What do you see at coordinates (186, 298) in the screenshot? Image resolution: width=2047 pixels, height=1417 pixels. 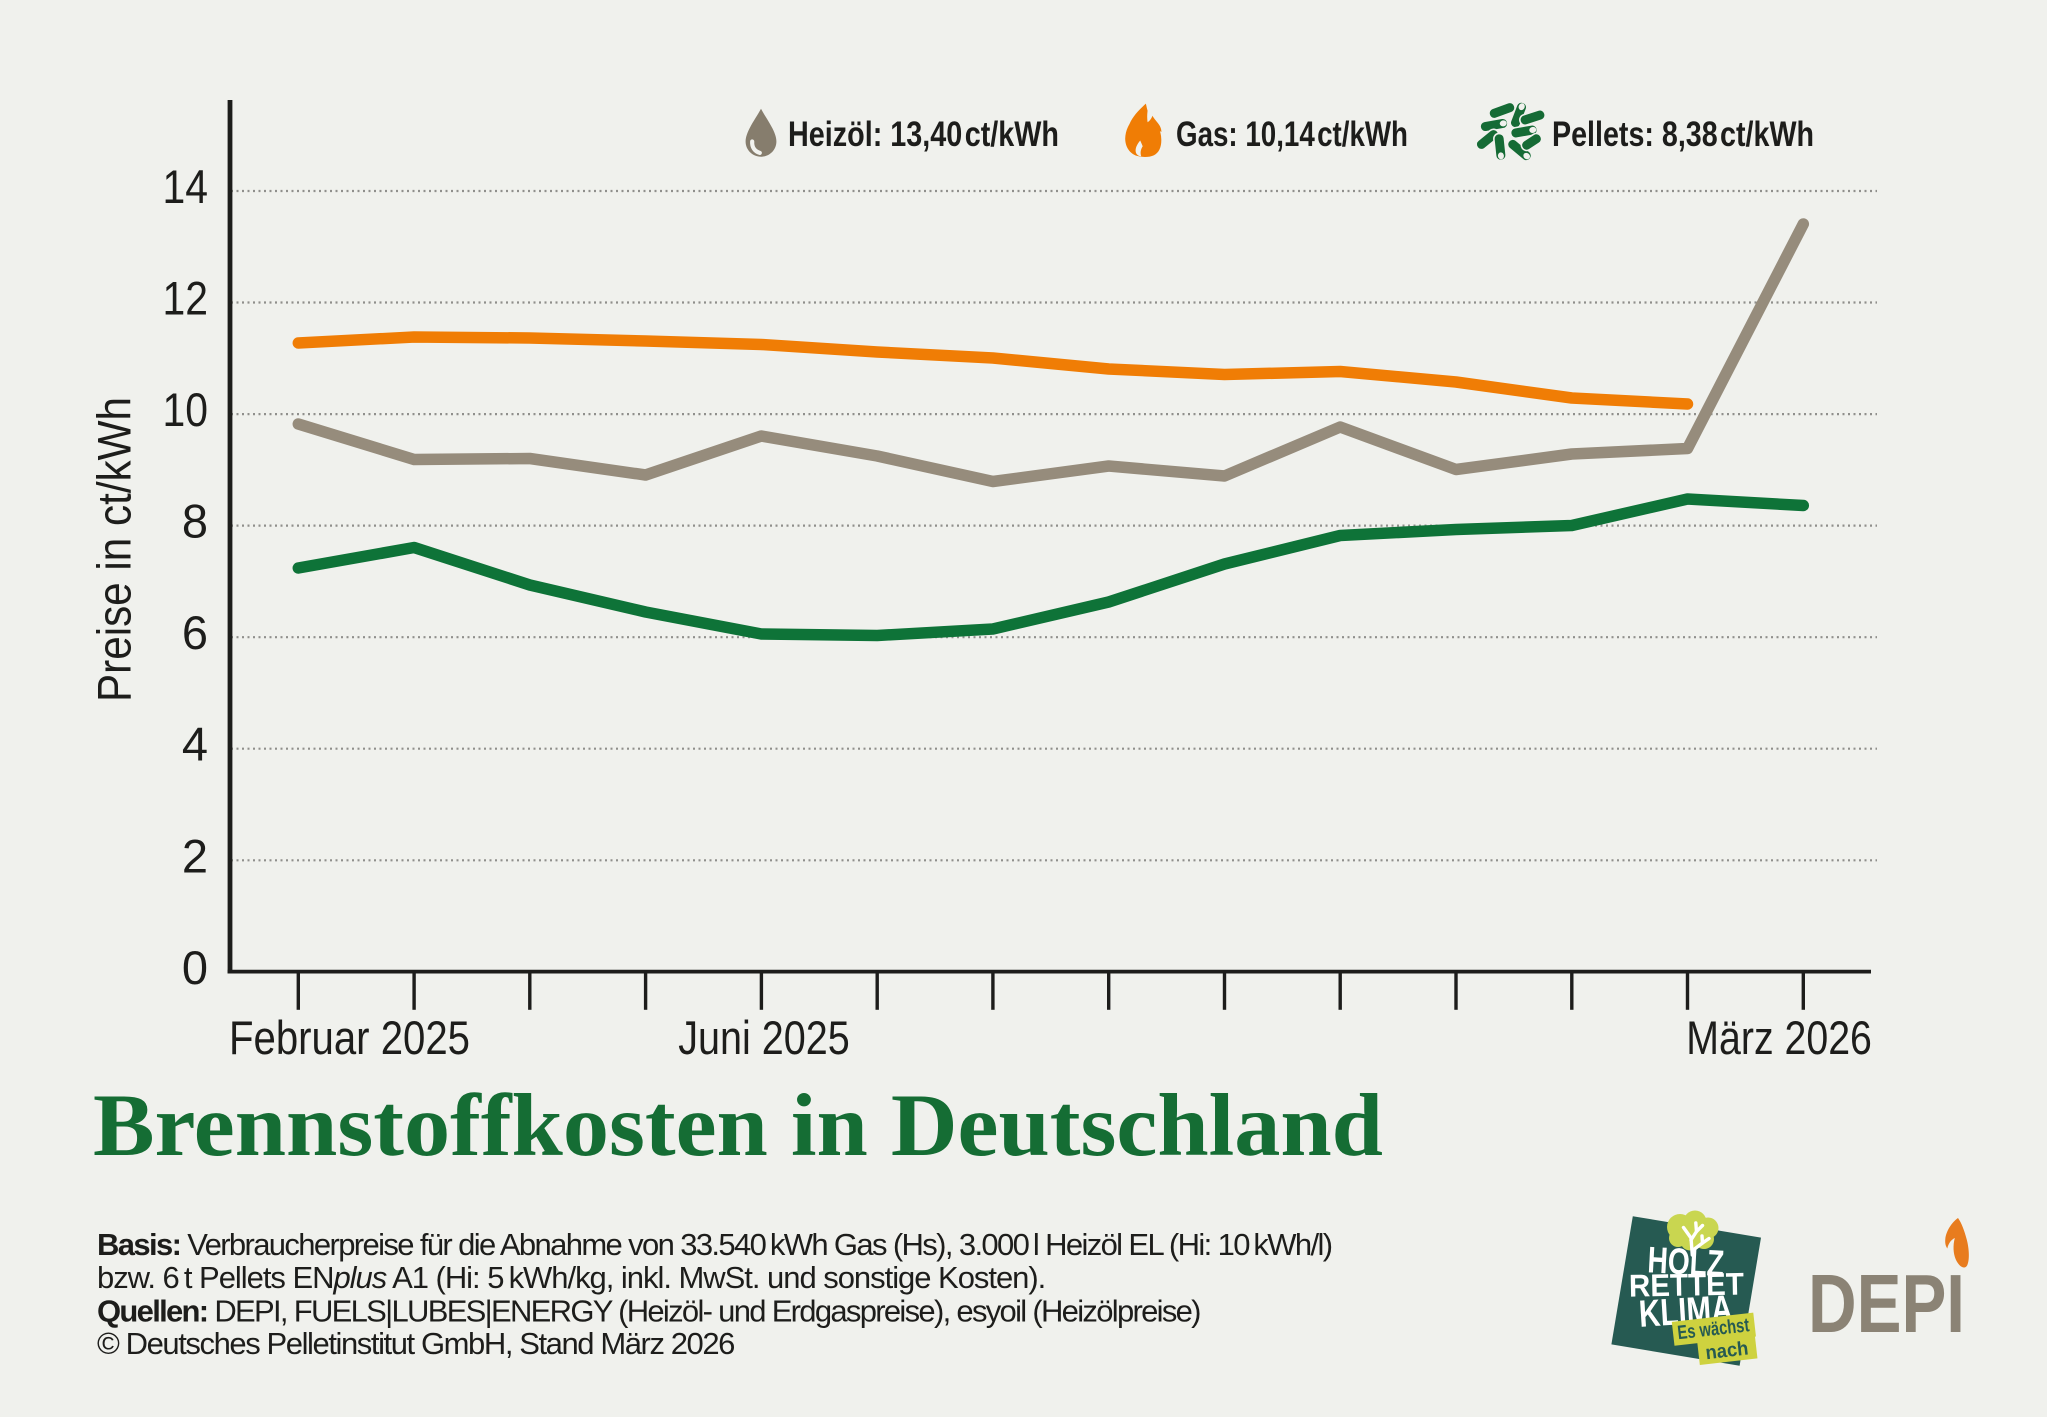 I see `svg-text: 12` at bounding box center [186, 298].